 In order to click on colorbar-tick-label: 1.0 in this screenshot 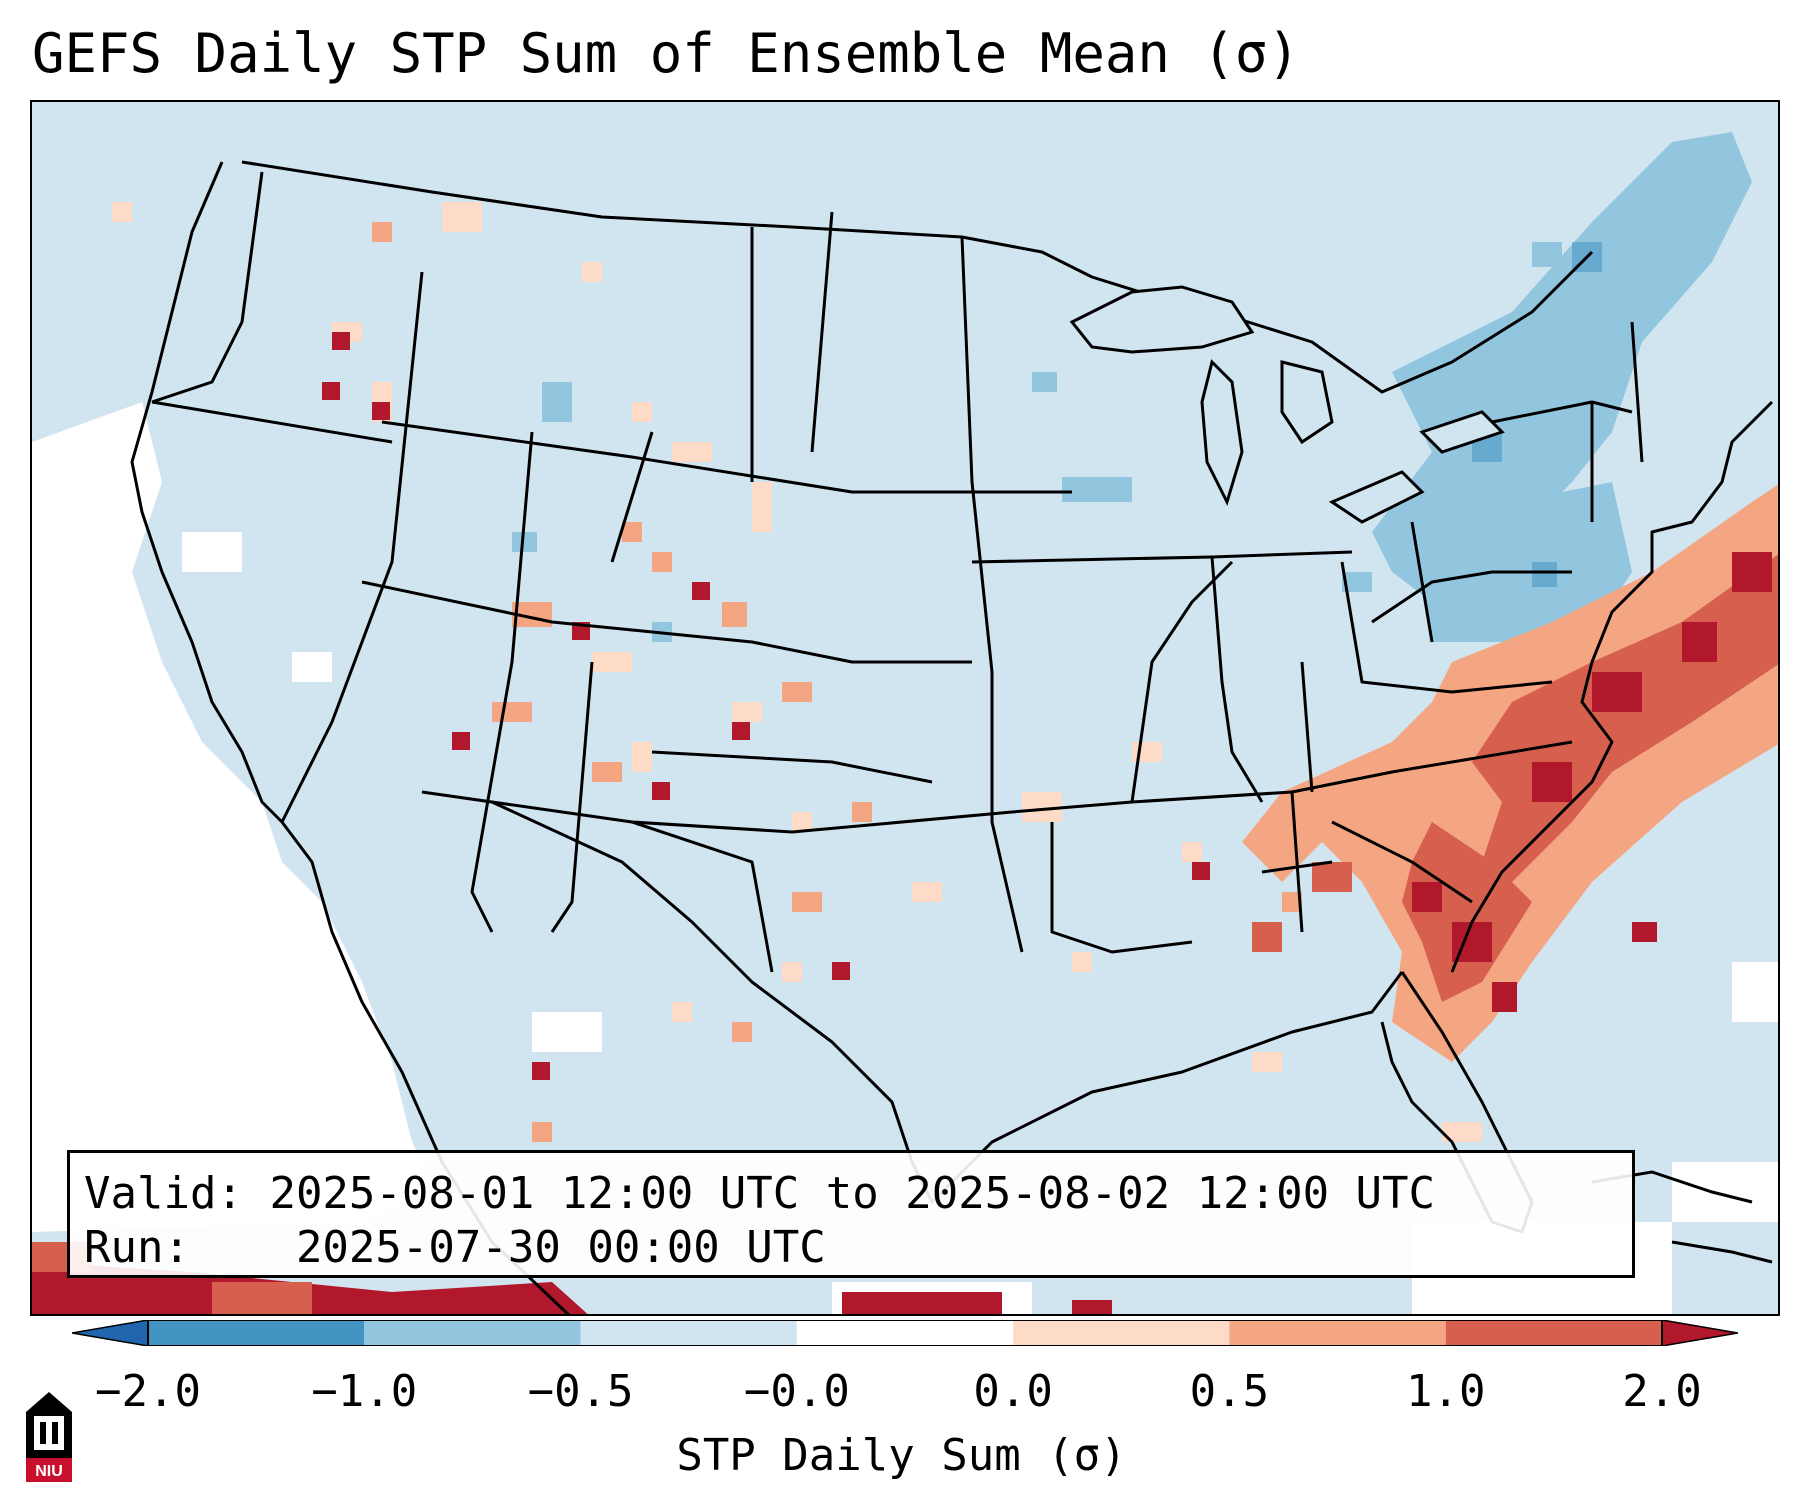, I will do `click(1445, 1391)`.